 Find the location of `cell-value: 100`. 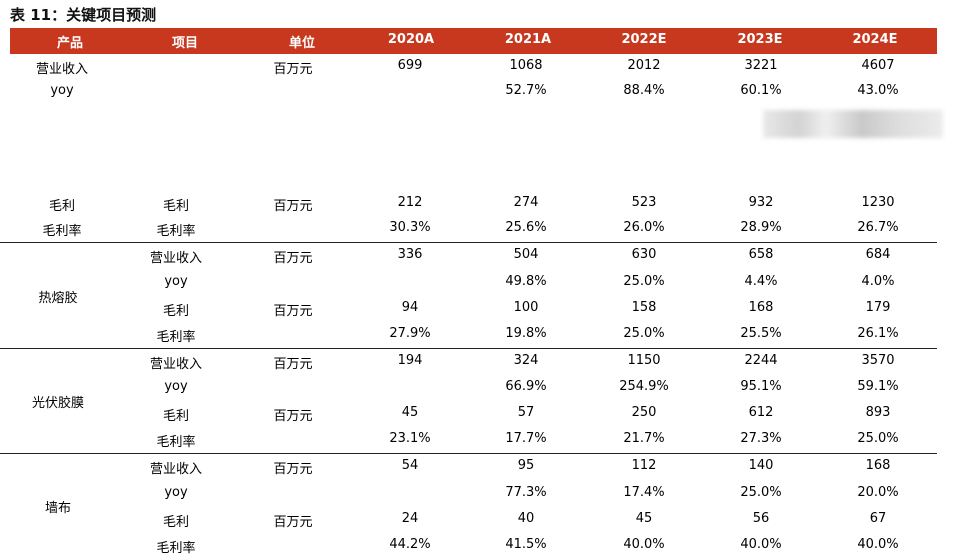

cell-value: 100 is located at coordinates (526, 307).